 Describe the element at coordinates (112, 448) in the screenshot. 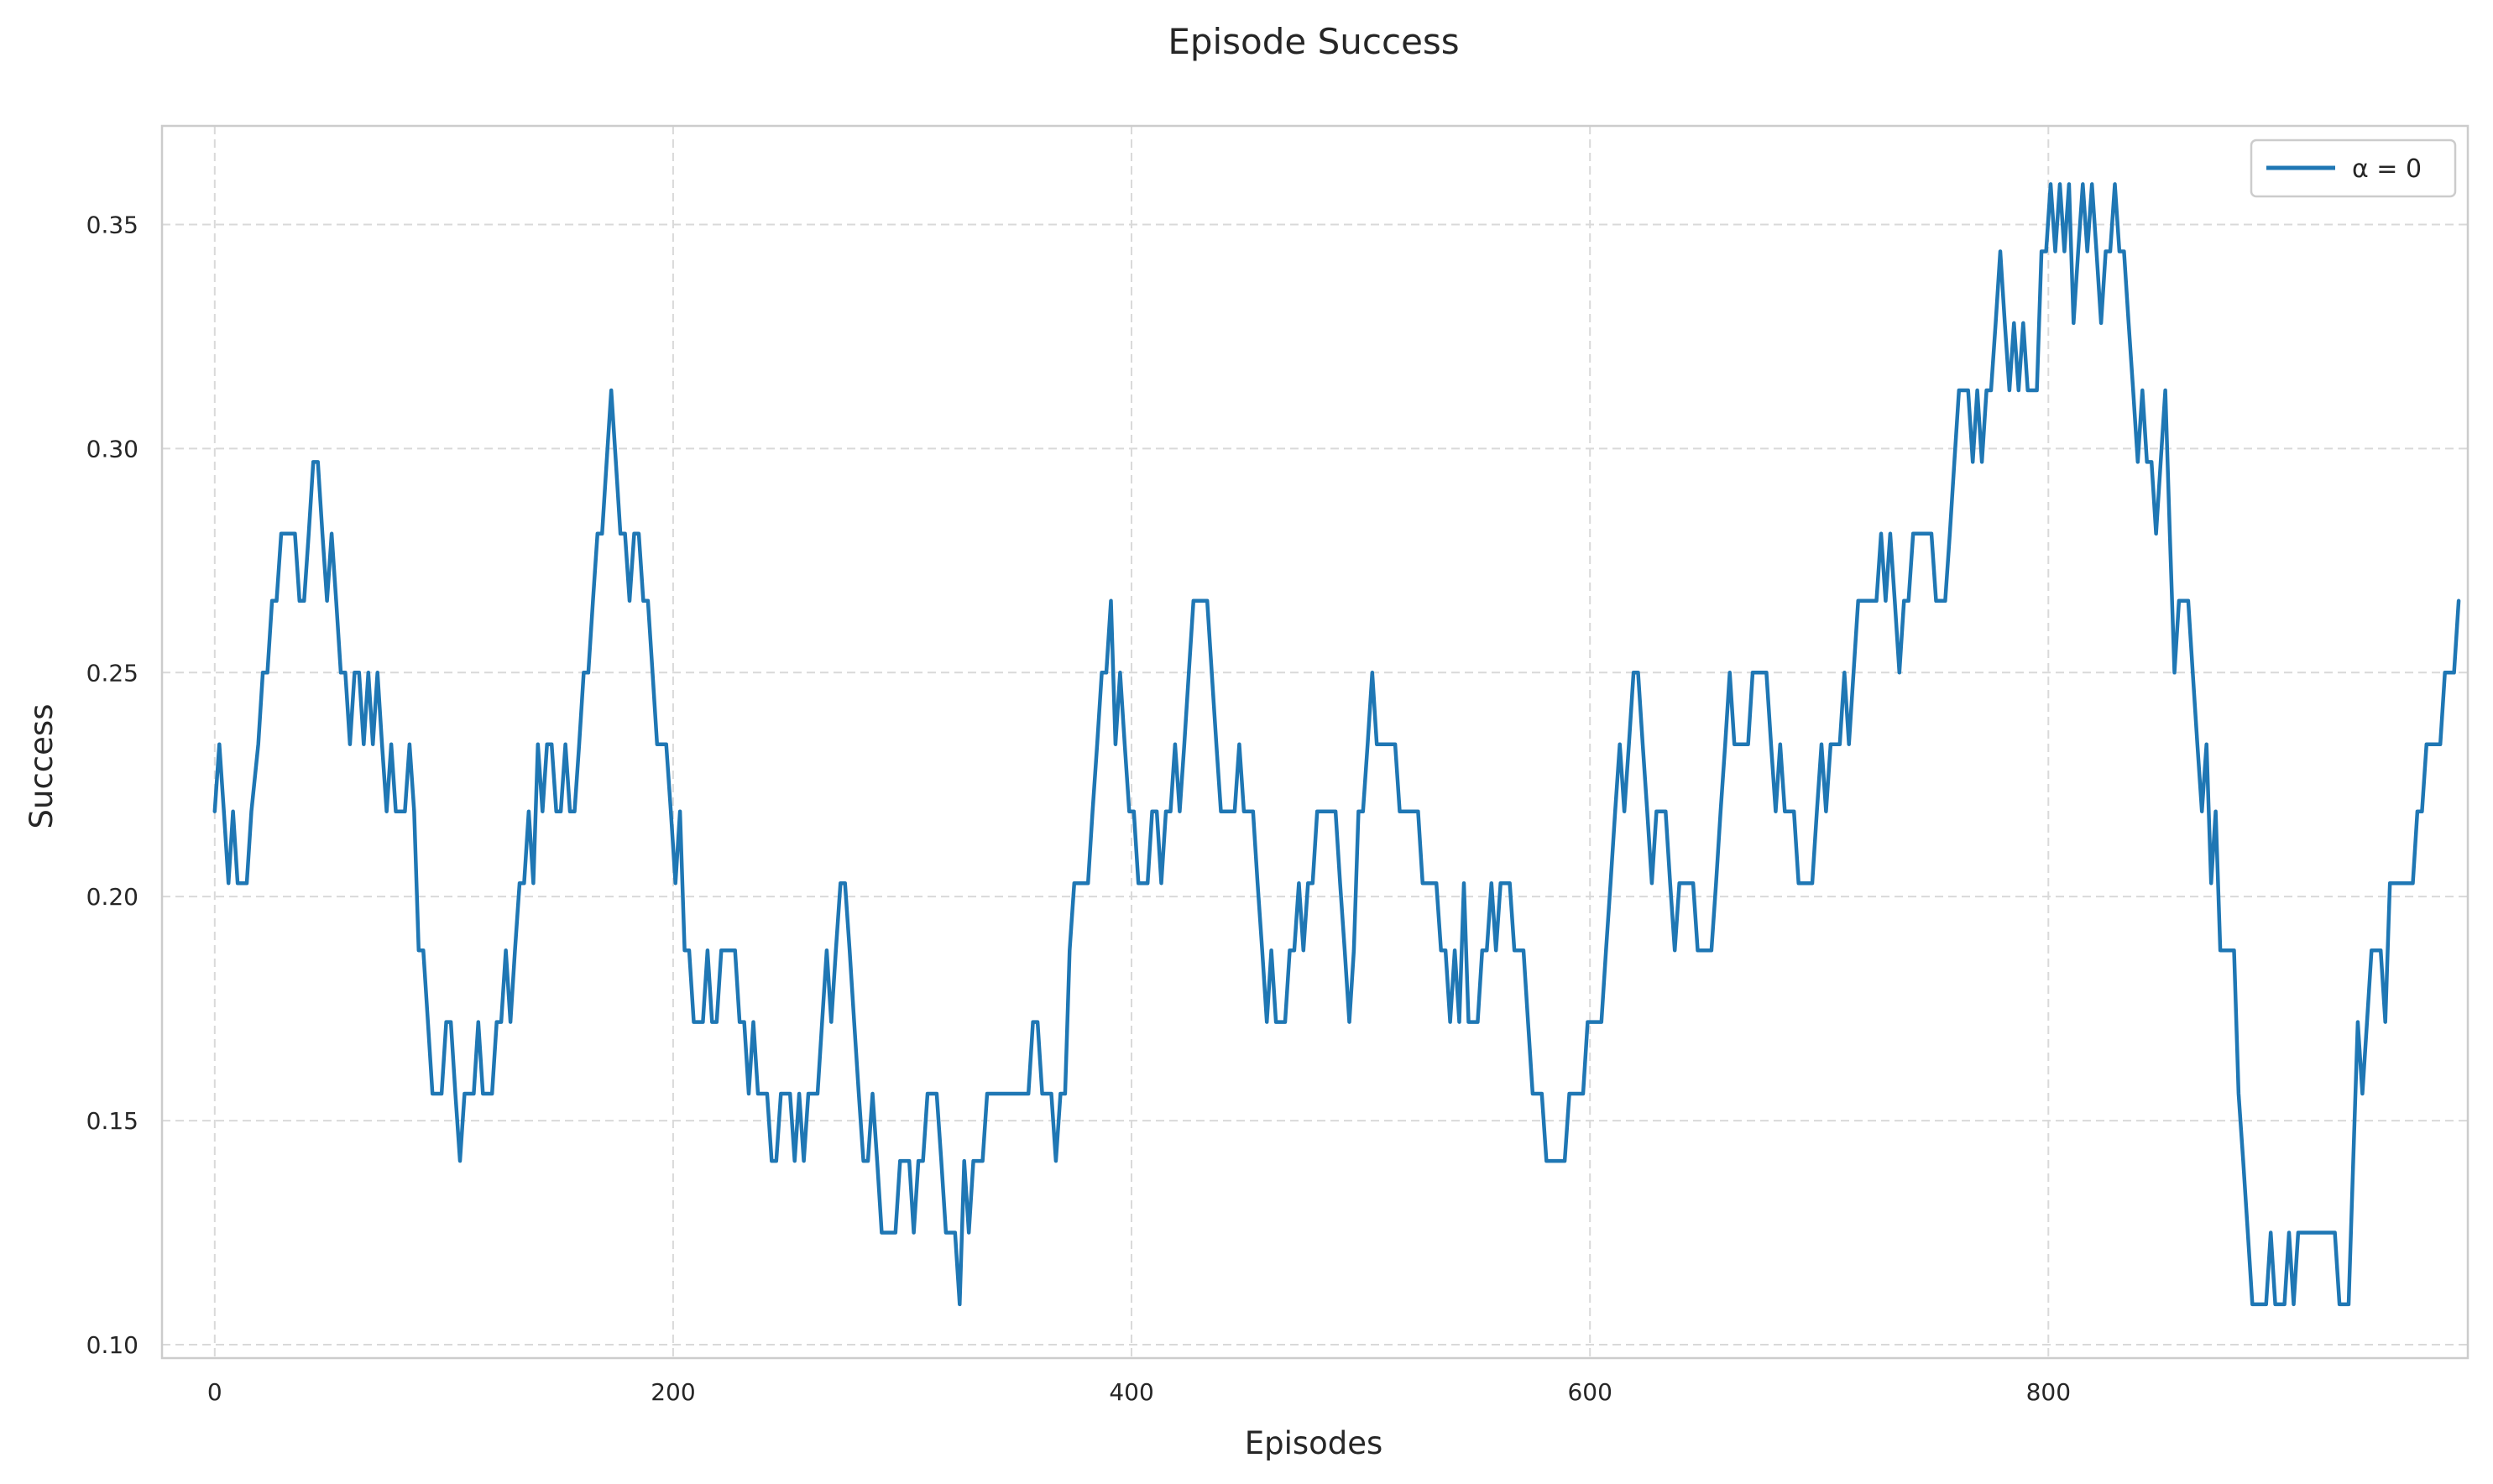

I see `y-tick-label: 0.30` at that location.